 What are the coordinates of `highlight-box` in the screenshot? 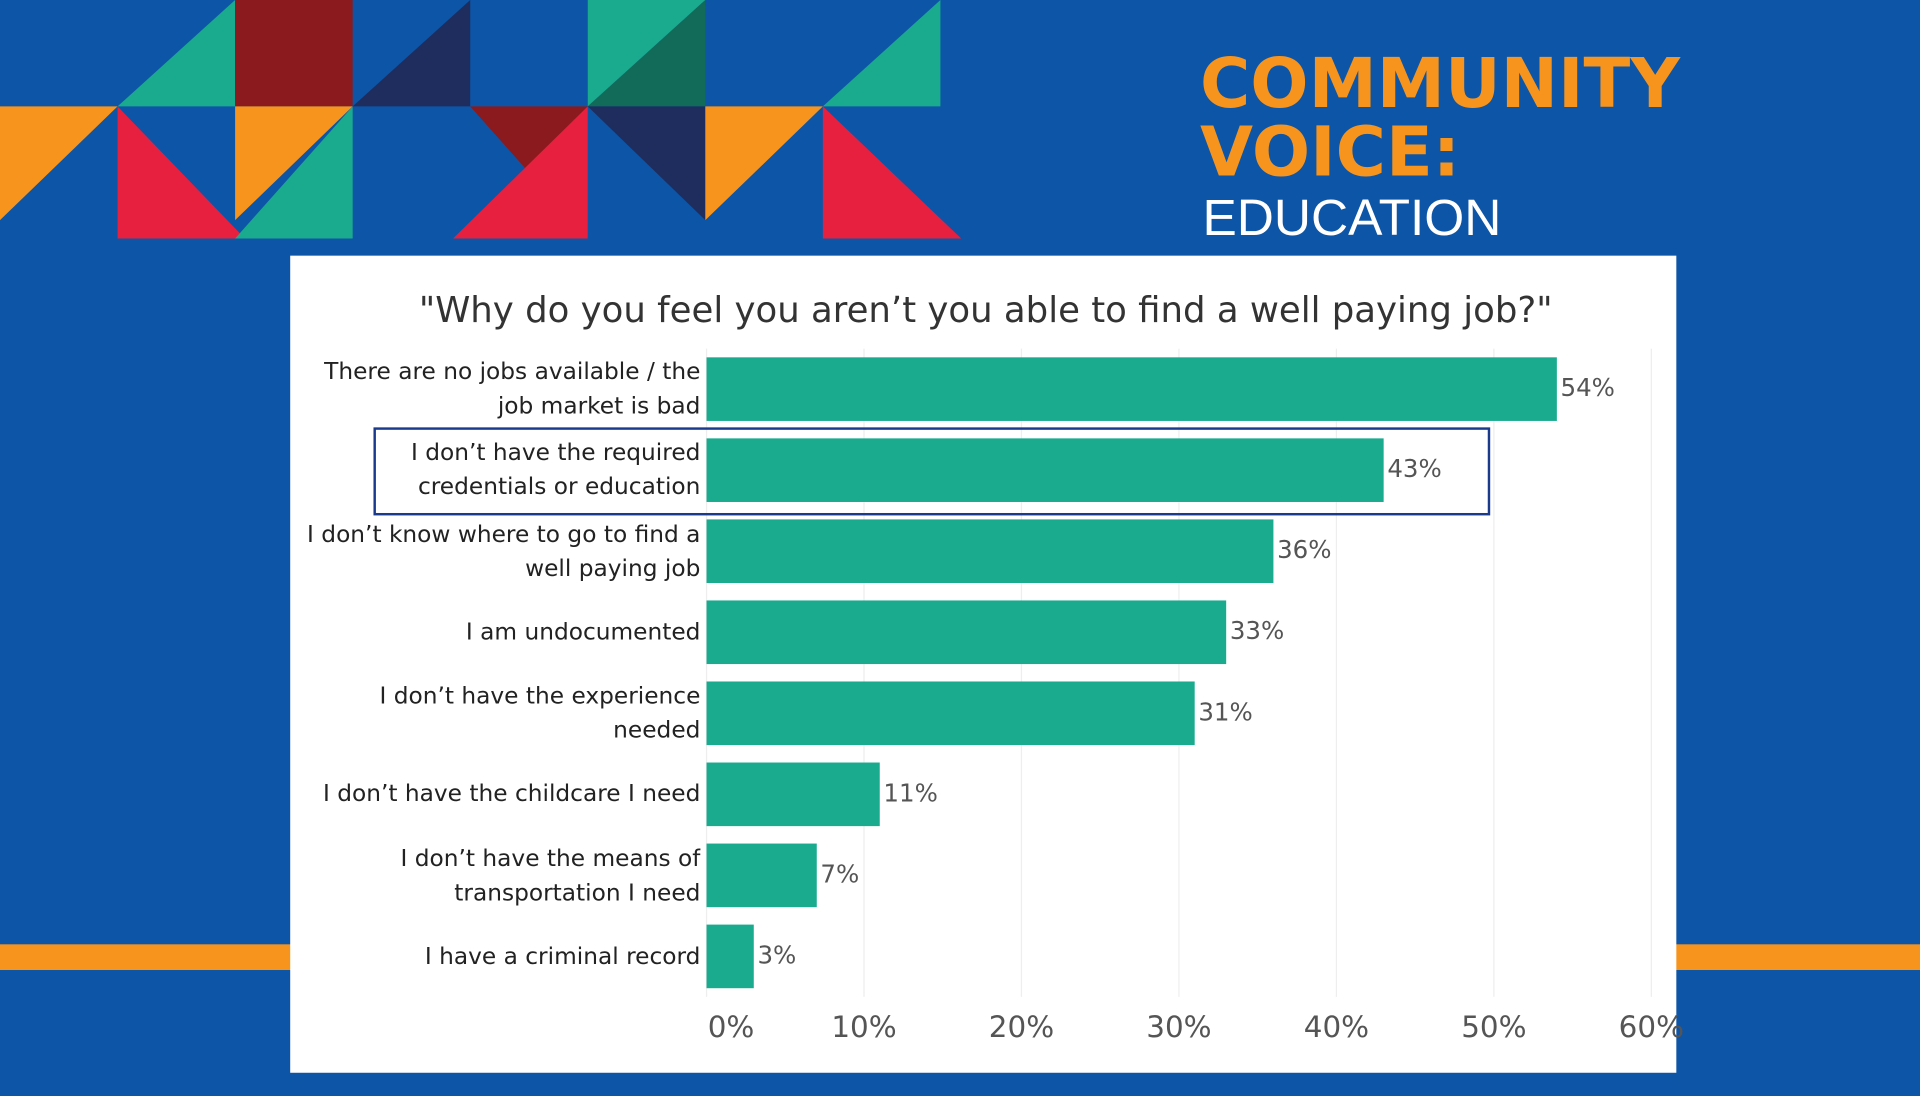 It's located at (932, 471).